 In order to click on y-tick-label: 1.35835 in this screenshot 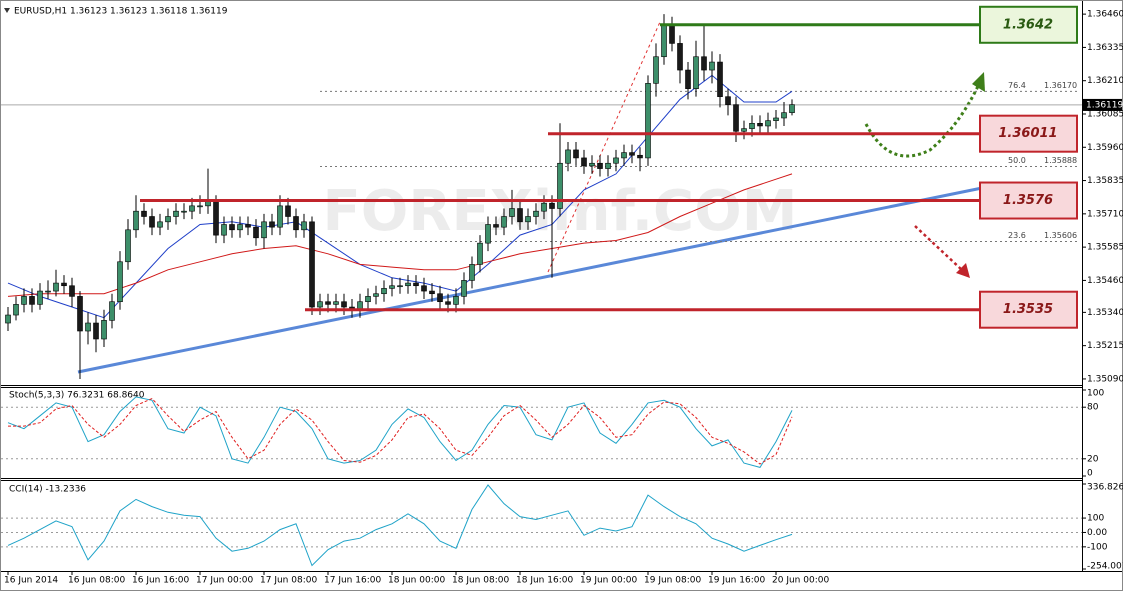, I will do `click(1105, 181)`.